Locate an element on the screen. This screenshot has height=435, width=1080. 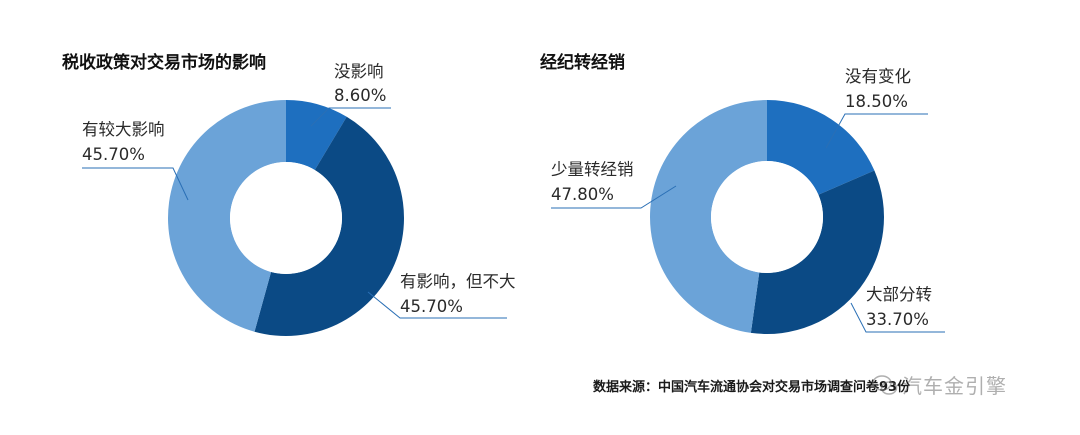
slice-value-label: 33.70% is located at coordinates (897, 319).